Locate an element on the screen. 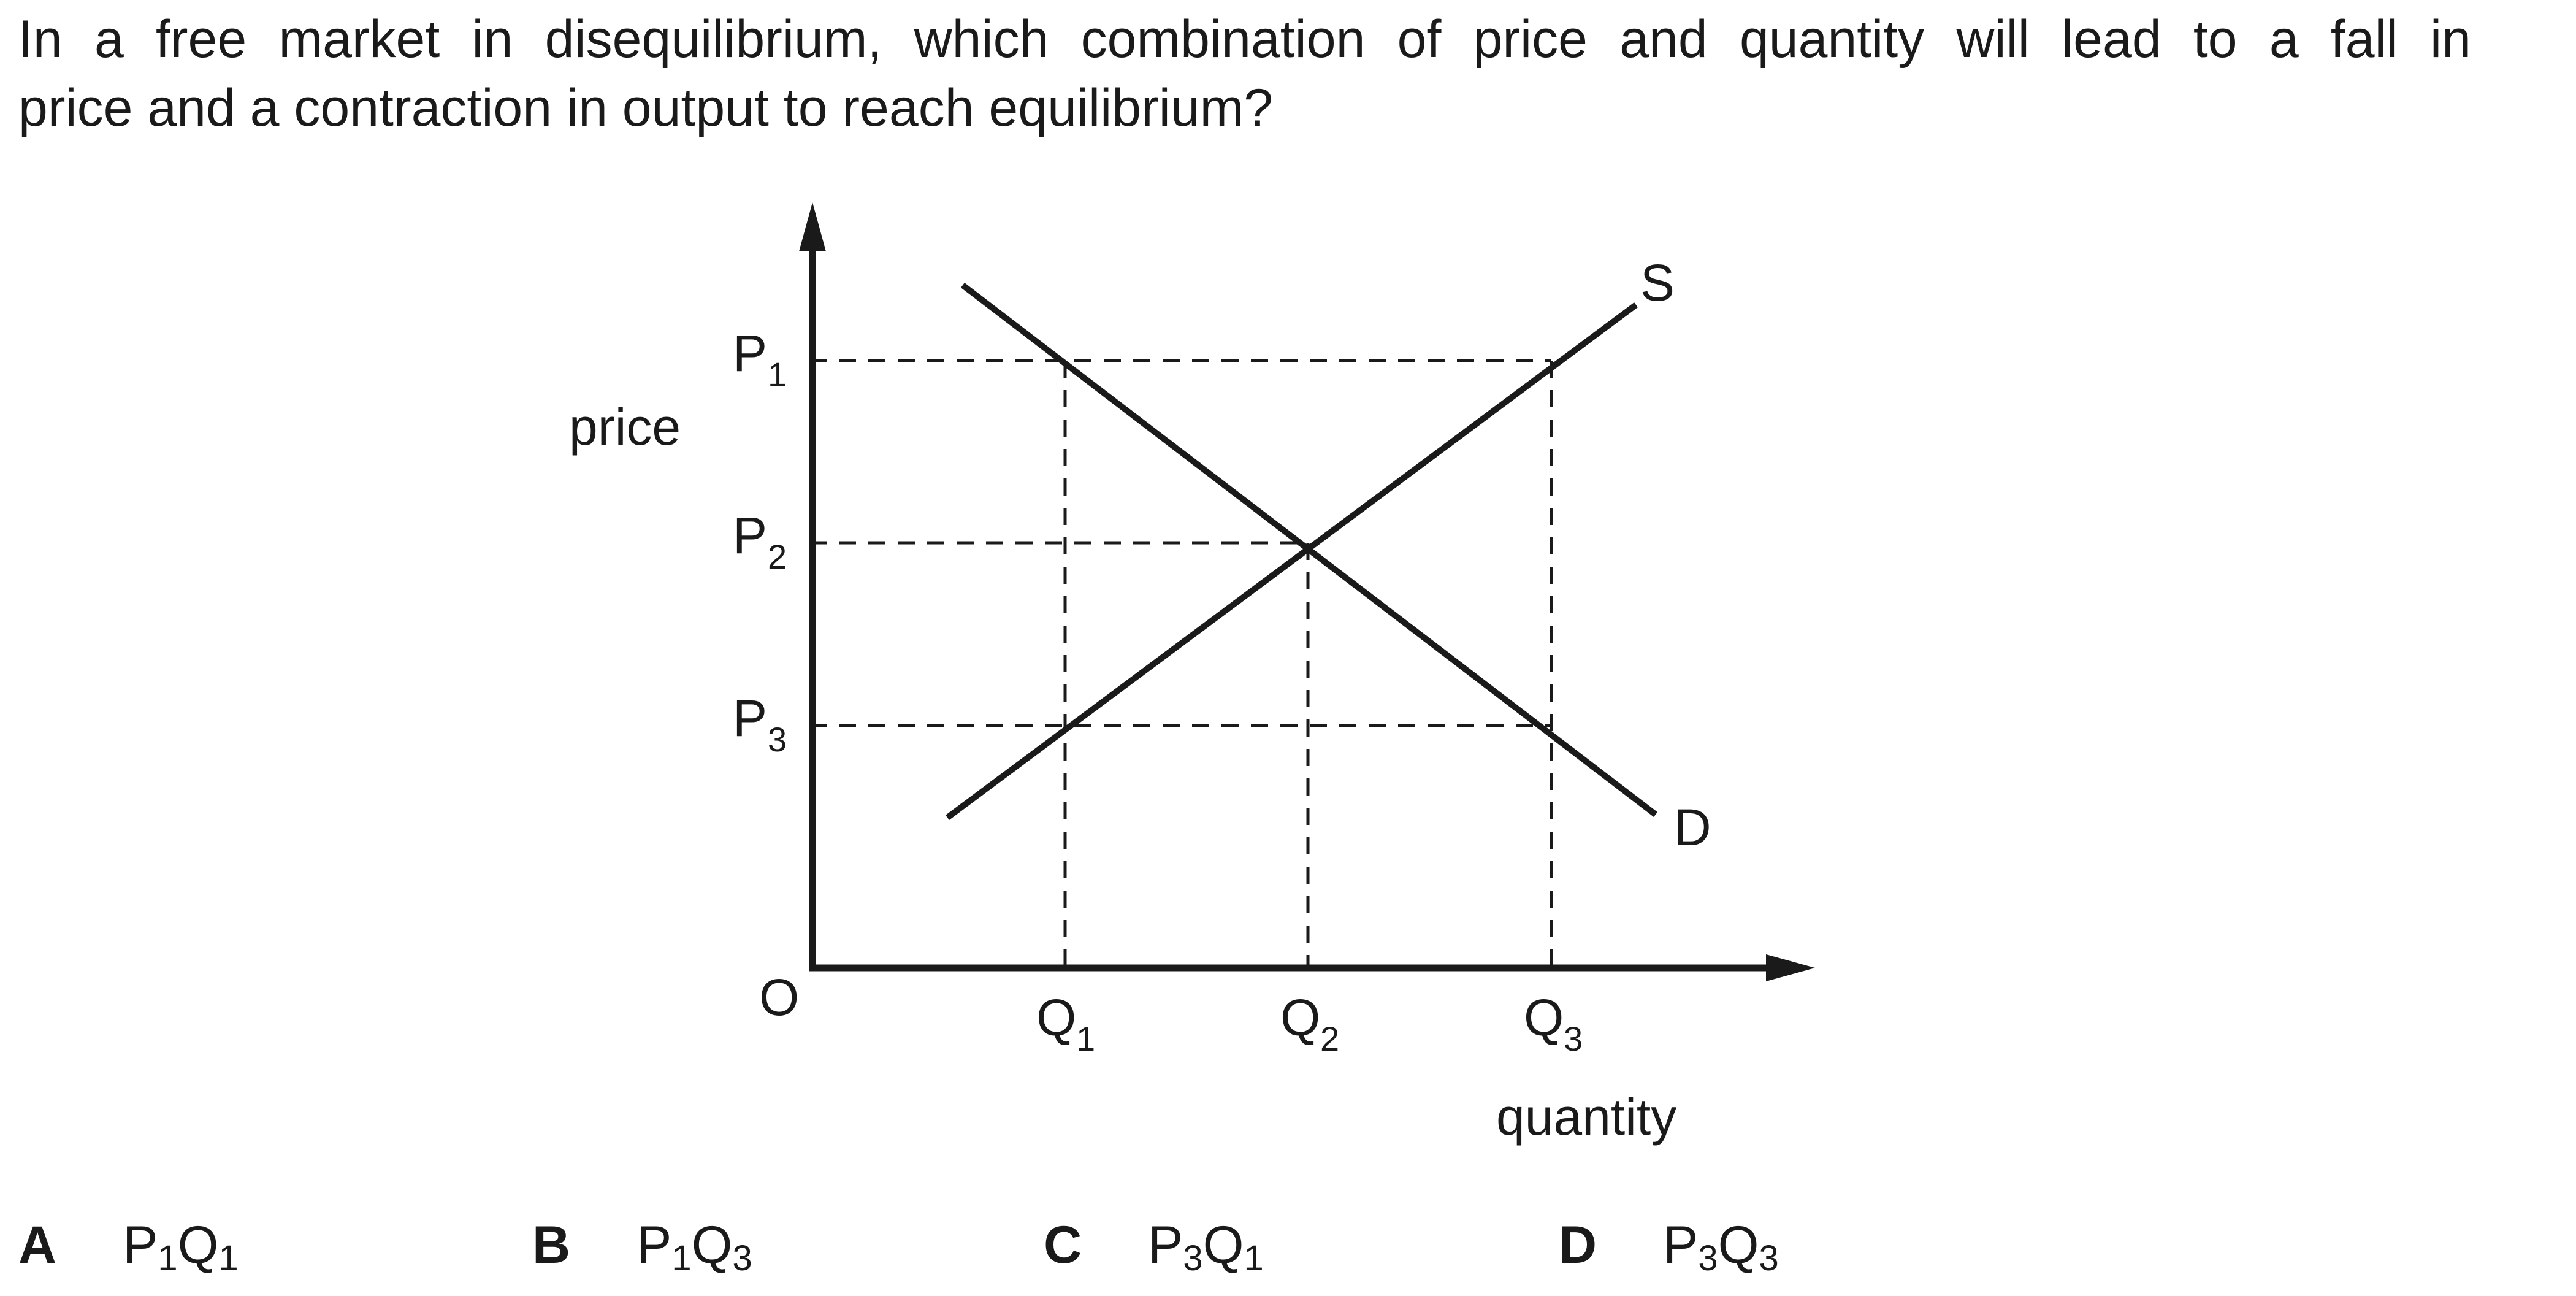 The height and width of the screenshot is (1296, 2576). q3-label: Q is located at coordinates (1544, 1017).